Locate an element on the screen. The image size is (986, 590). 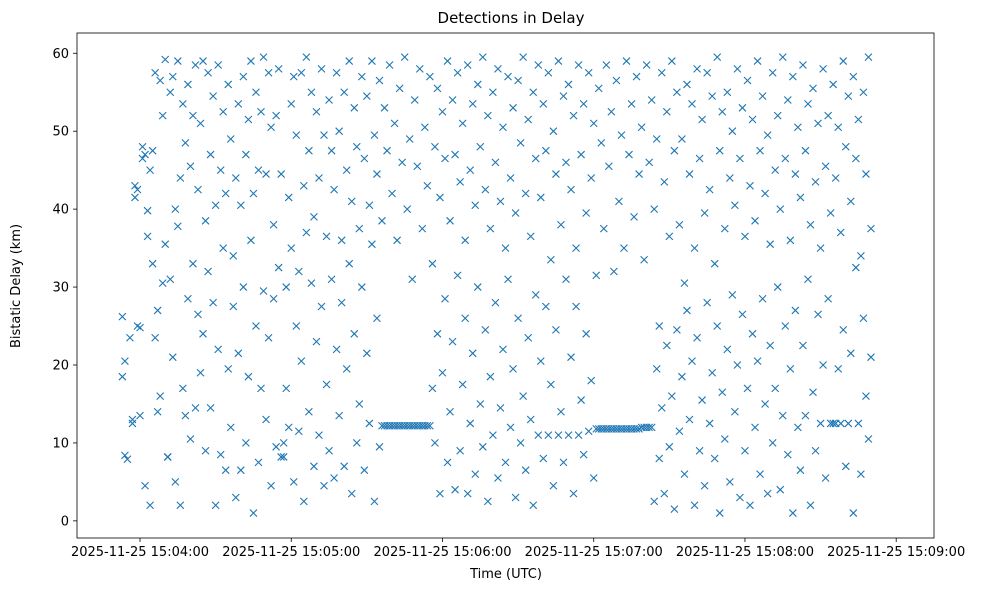
y-tick-label: 30 is located at coordinates (60, 288).